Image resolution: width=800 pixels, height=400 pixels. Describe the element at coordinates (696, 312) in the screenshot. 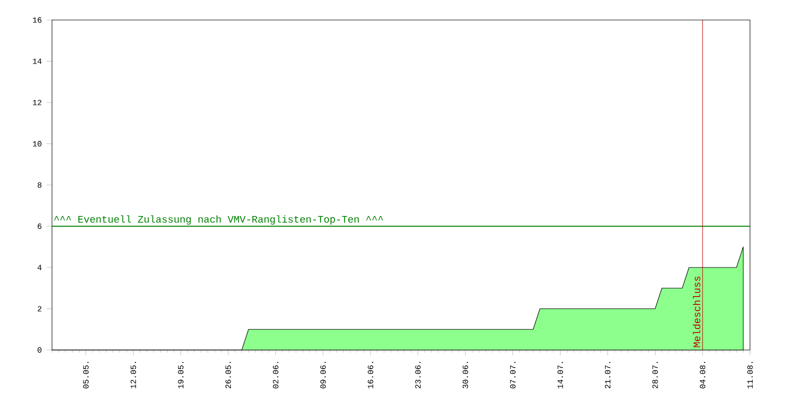

I see `ref-line-label: Meldeschluss` at that location.